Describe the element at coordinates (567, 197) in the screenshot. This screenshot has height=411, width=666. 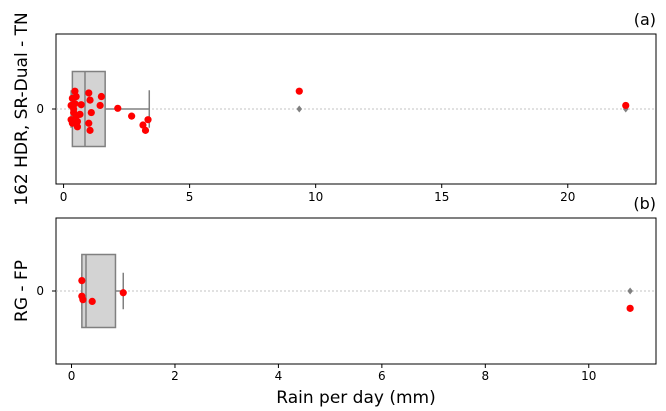
I see `panel-a-xtick-label-4: 20` at that location.